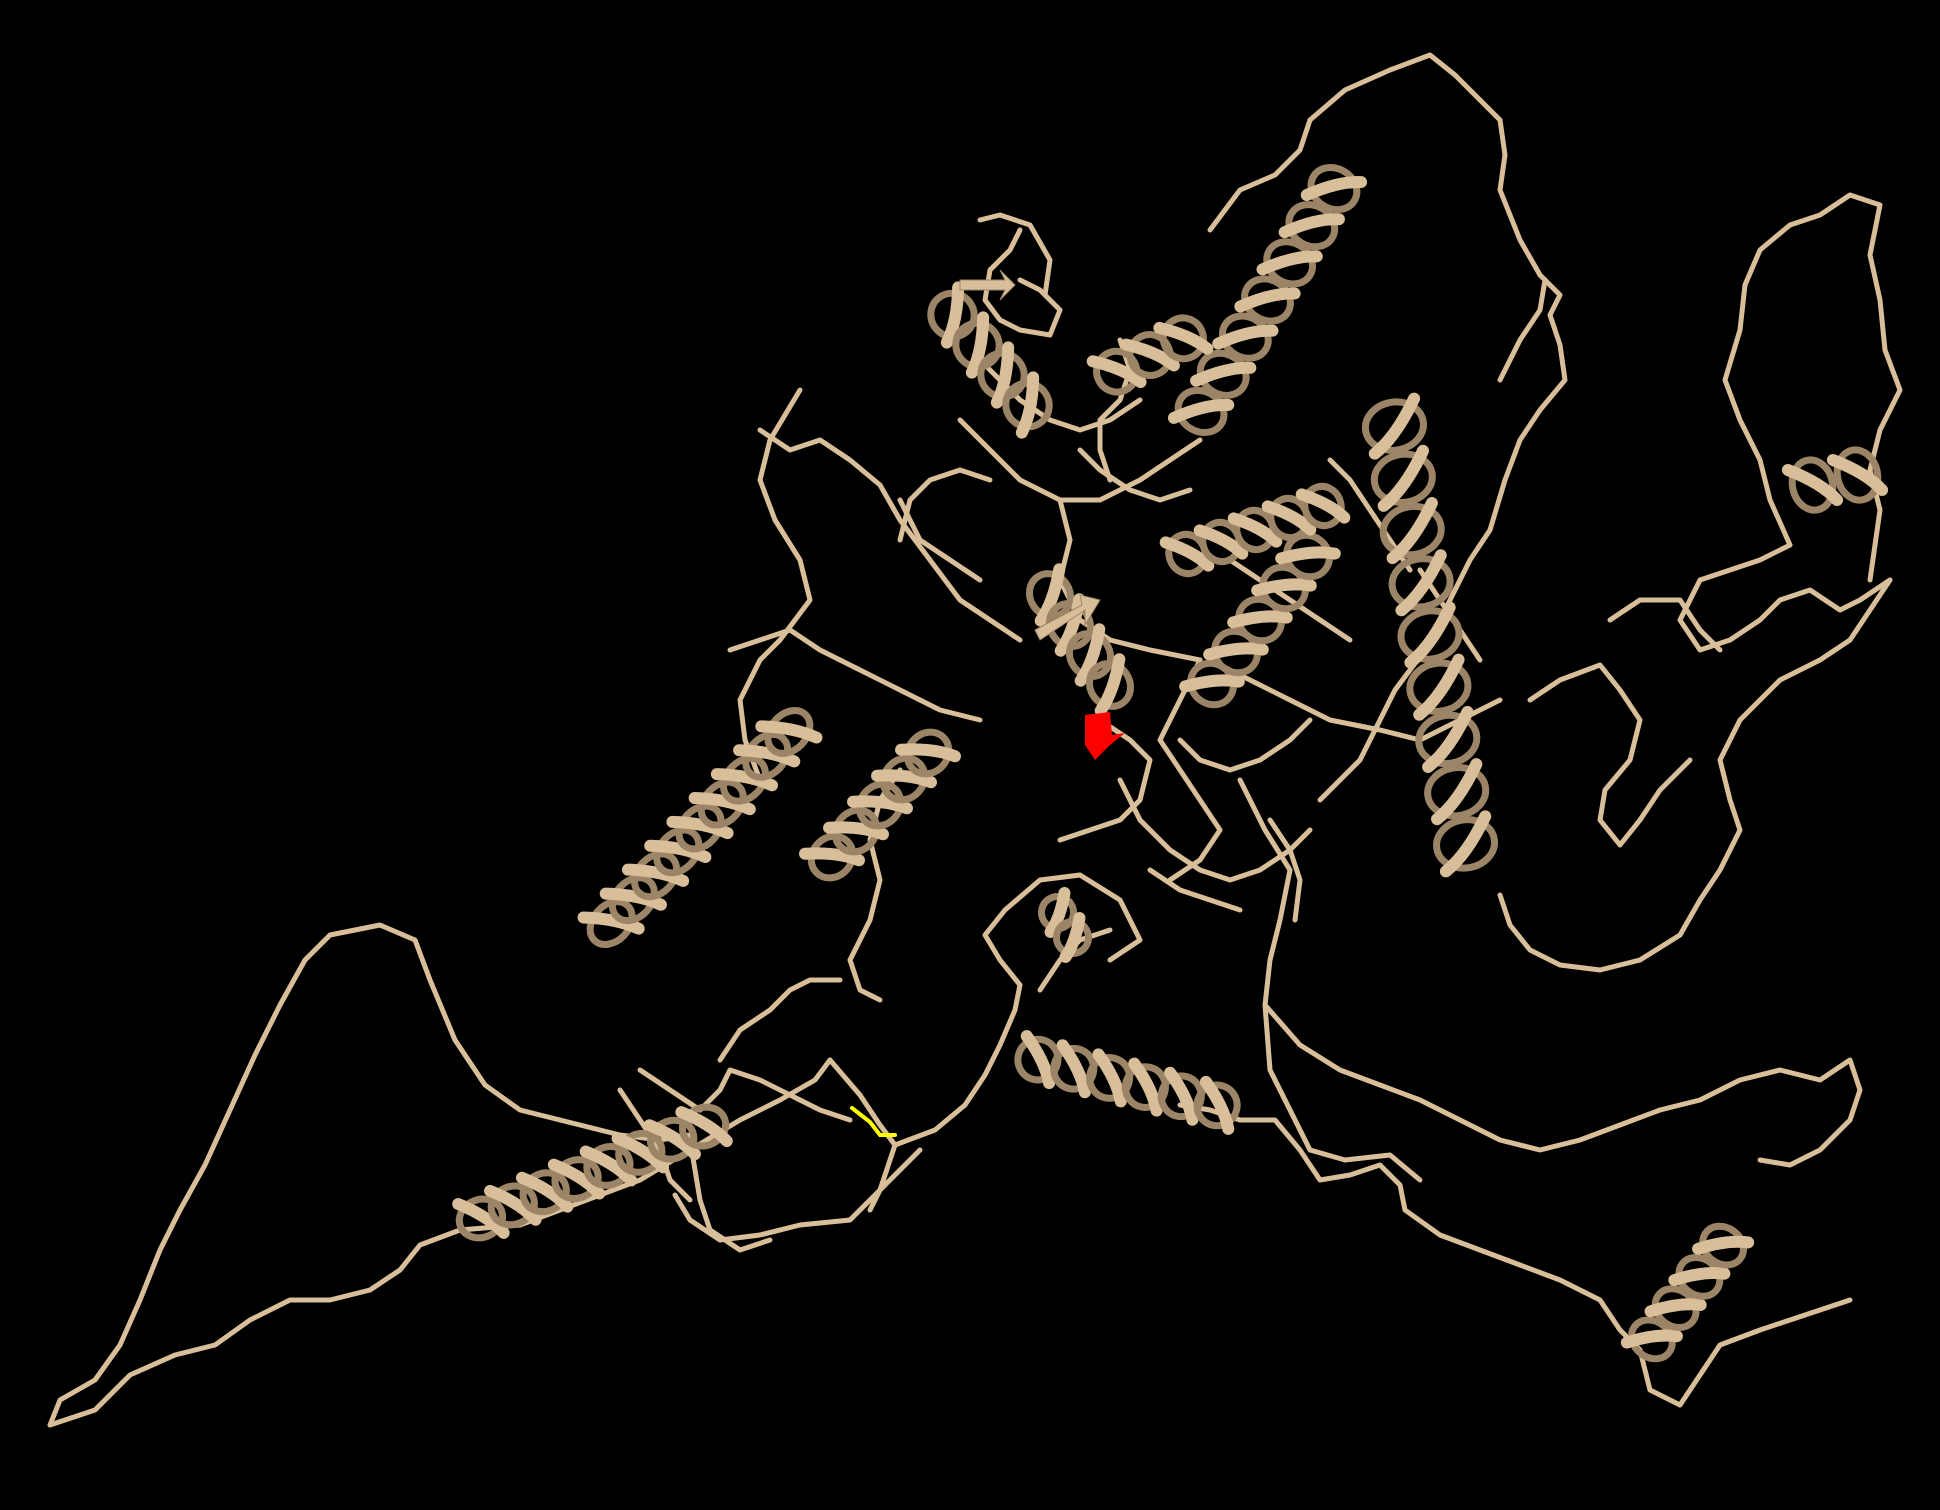 The width and height of the screenshot is (1940, 1510). I want to click on highlighted-residues, so click(987, 924).